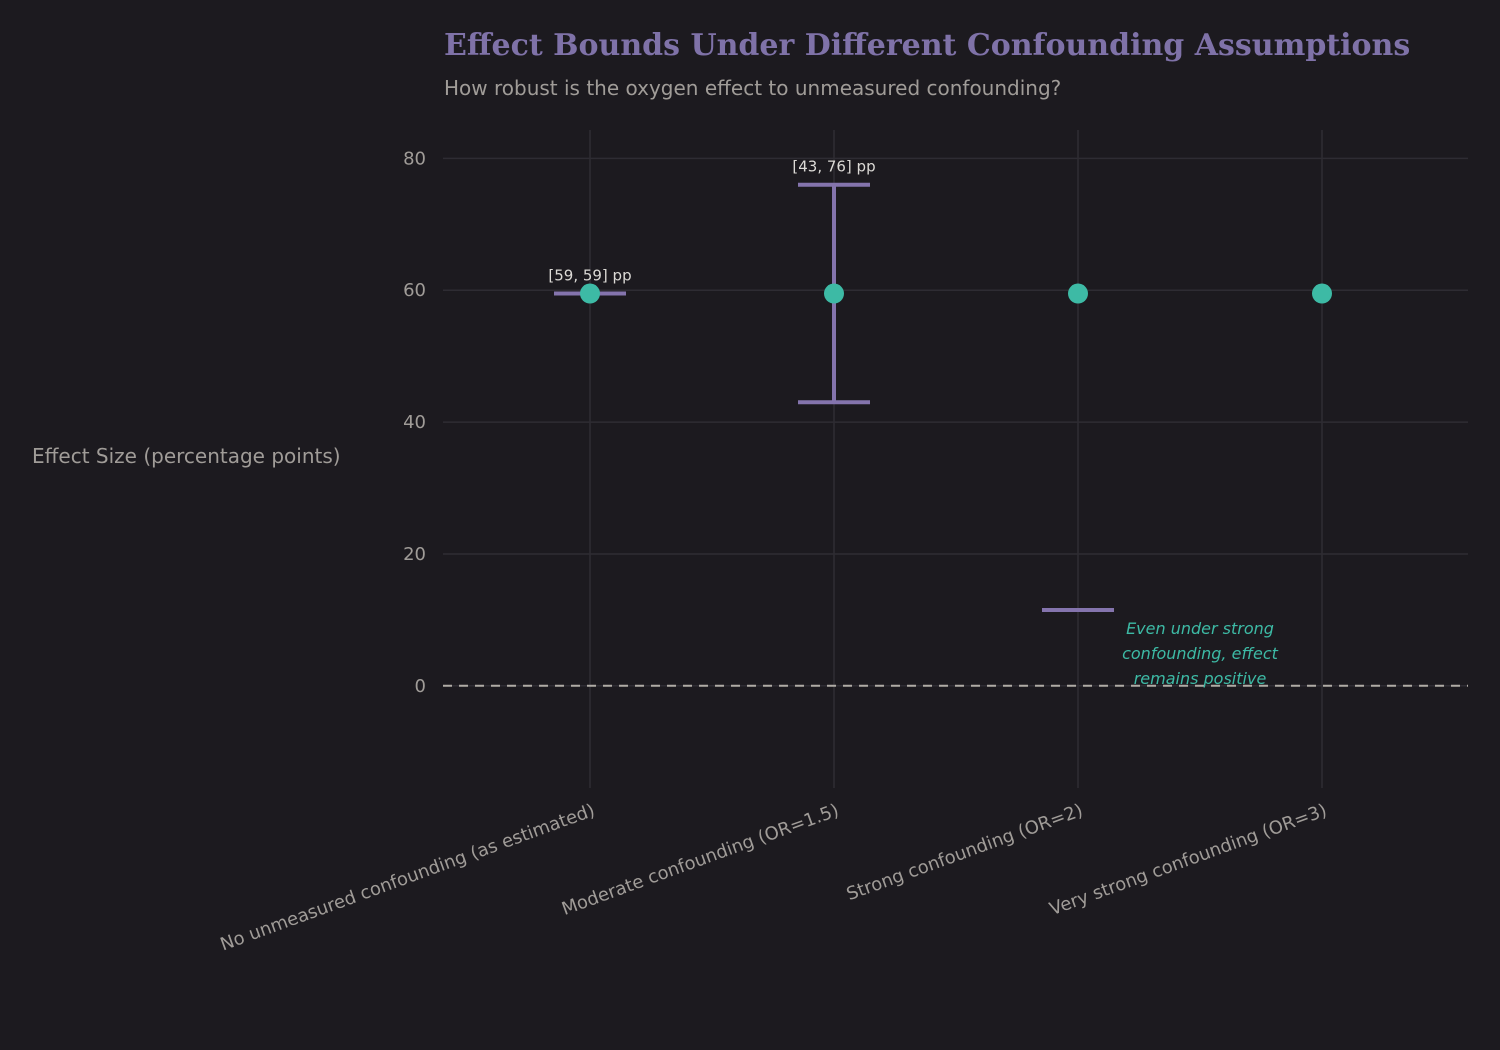 The width and height of the screenshot is (1500, 1050). What do you see at coordinates (420, 686) in the screenshot?
I see `y-tick-label: 0` at bounding box center [420, 686].